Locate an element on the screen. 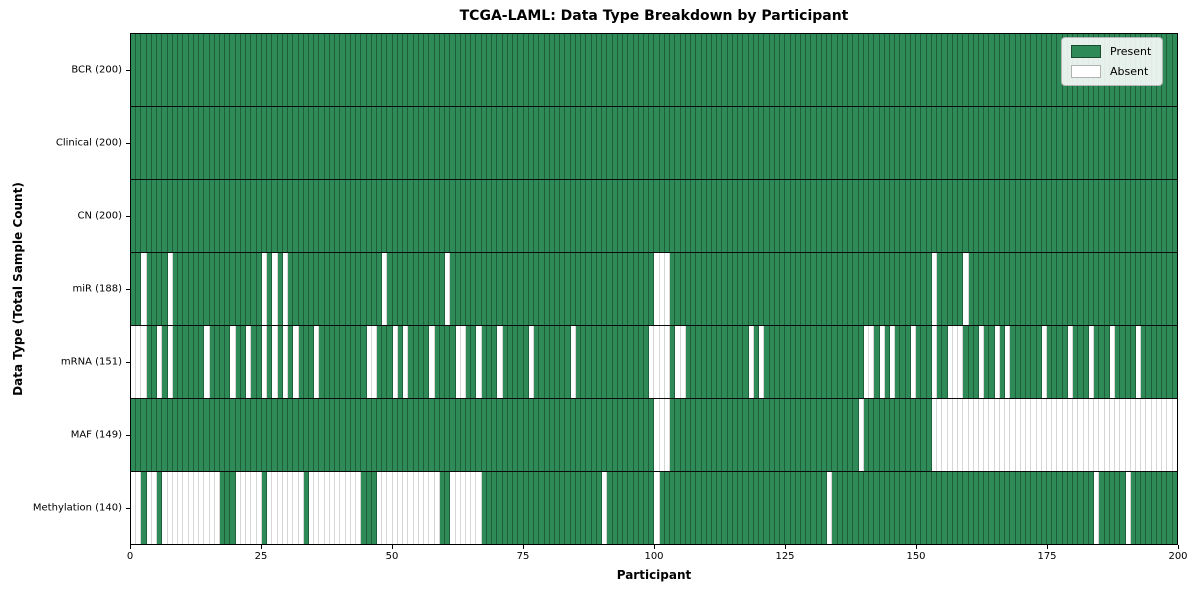  data-type-row-mrna is located at coordinates (654, 361).